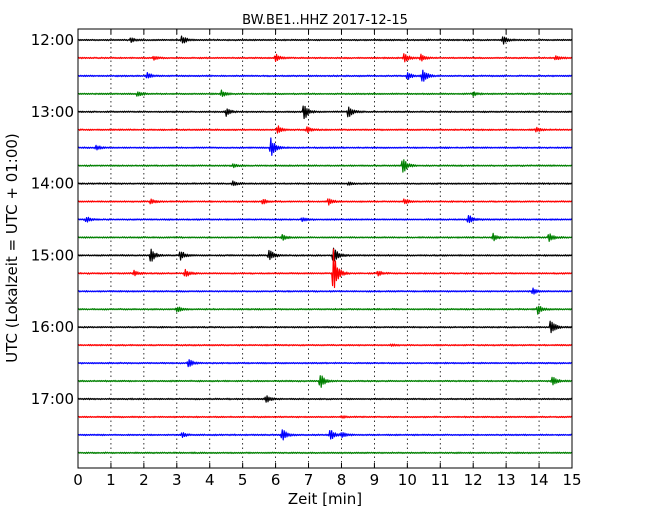 The height and width of the screenshot is (520, 650). I want to click on x-axis-label: Zeit [min], so click(325, 499).